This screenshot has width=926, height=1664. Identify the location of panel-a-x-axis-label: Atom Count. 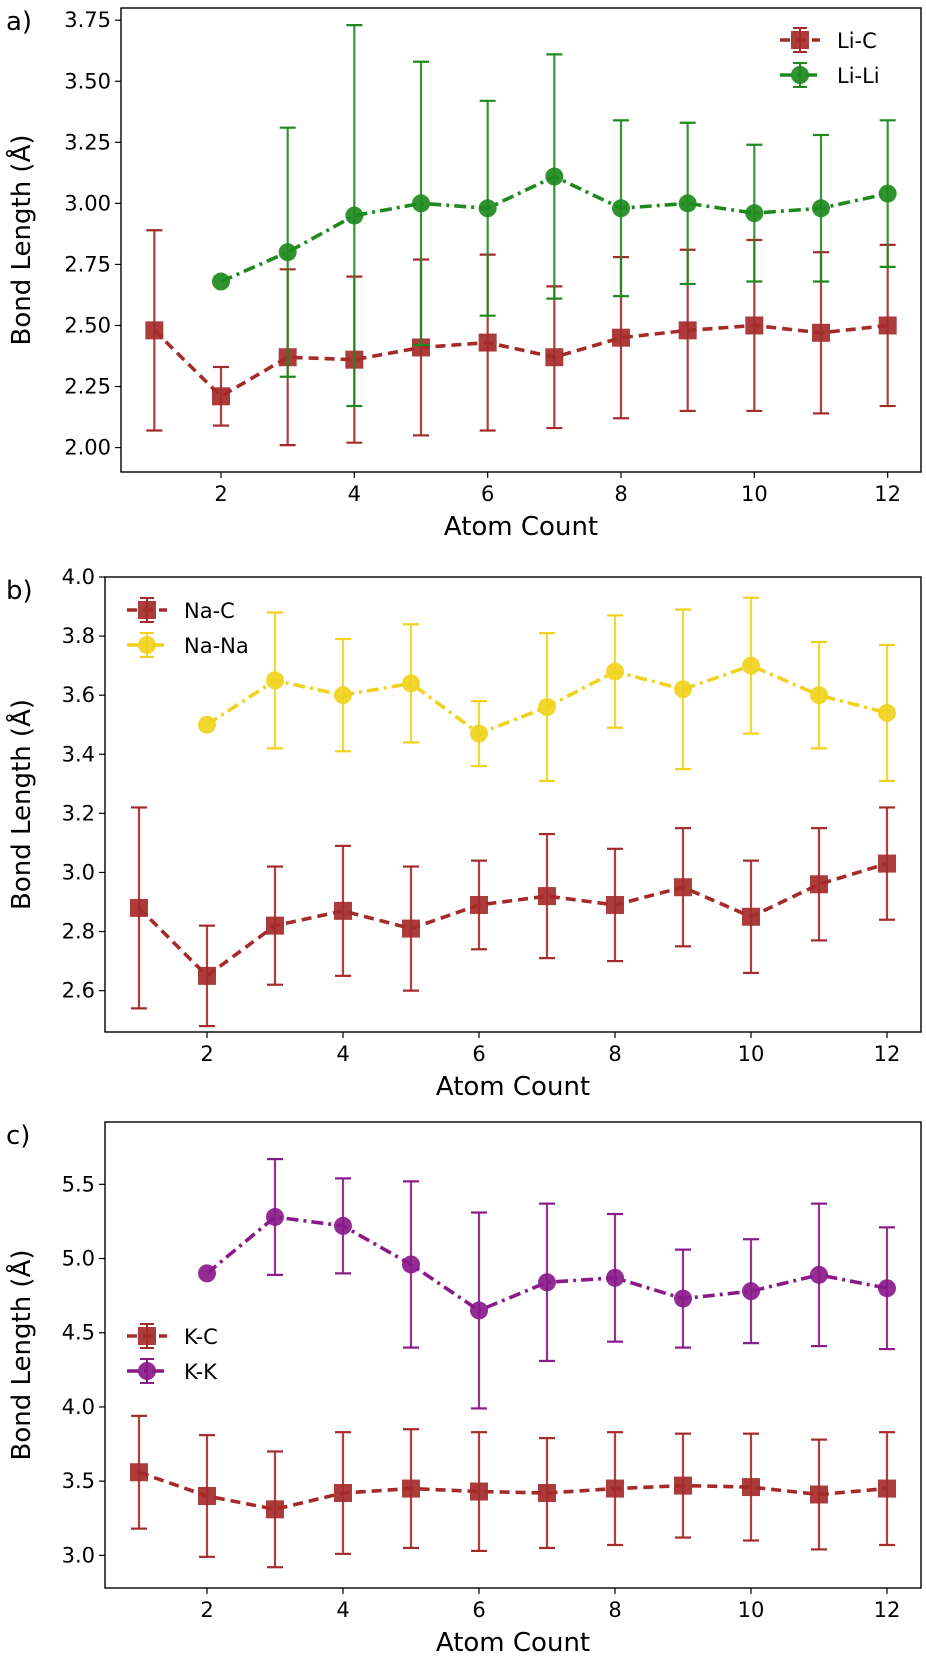
(521, 527).